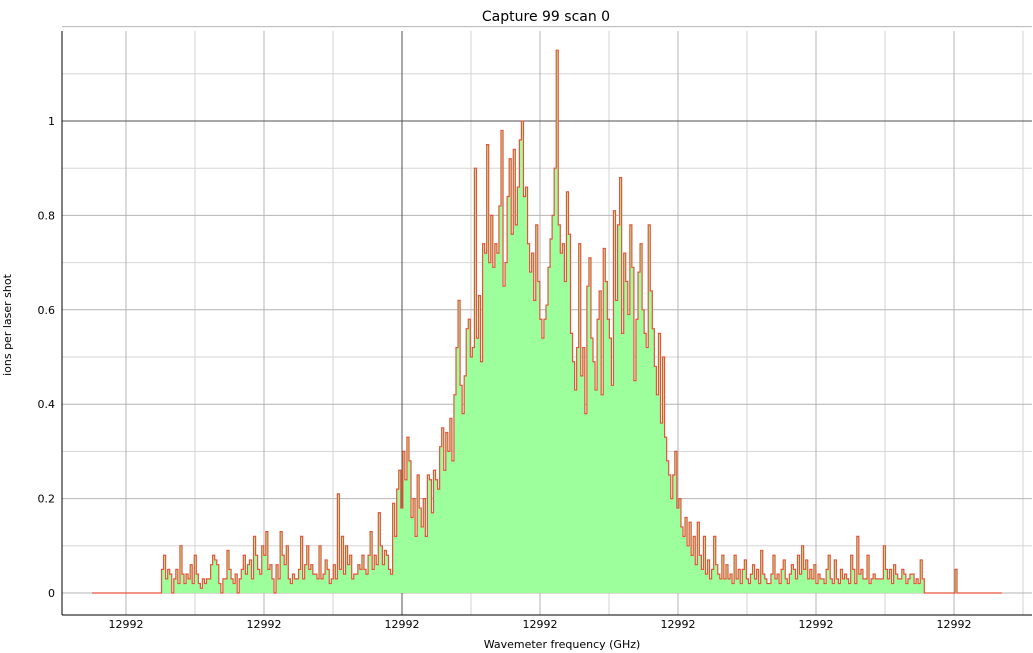  I want to click on y-tick-labels: 0 0.2 0.4 0.6 0.8 1, so click(47, 357).